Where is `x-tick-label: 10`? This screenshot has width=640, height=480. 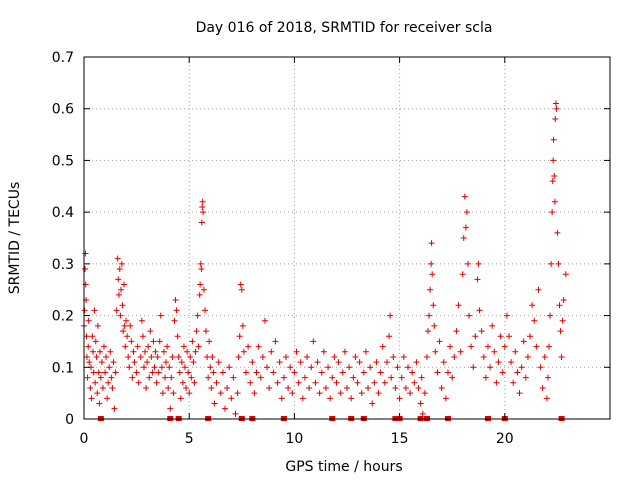 x-tick-label: 10 is located at coordinates (294, 439).